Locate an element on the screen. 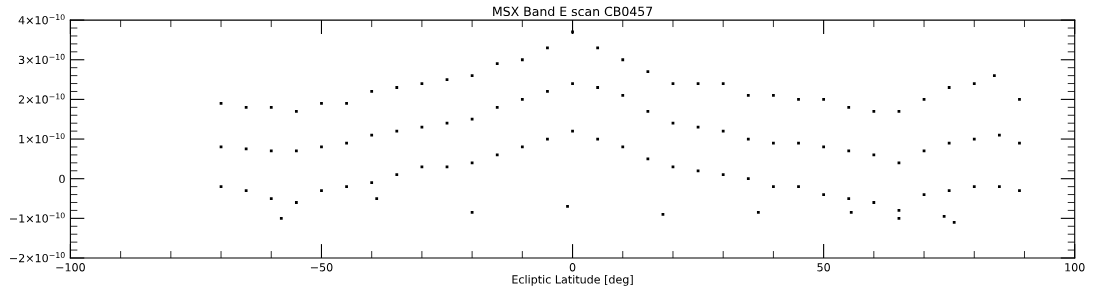 The width and height of the screenshot is (1100, 300). x-tick-label: −100 is located at coordinates (70, 267).